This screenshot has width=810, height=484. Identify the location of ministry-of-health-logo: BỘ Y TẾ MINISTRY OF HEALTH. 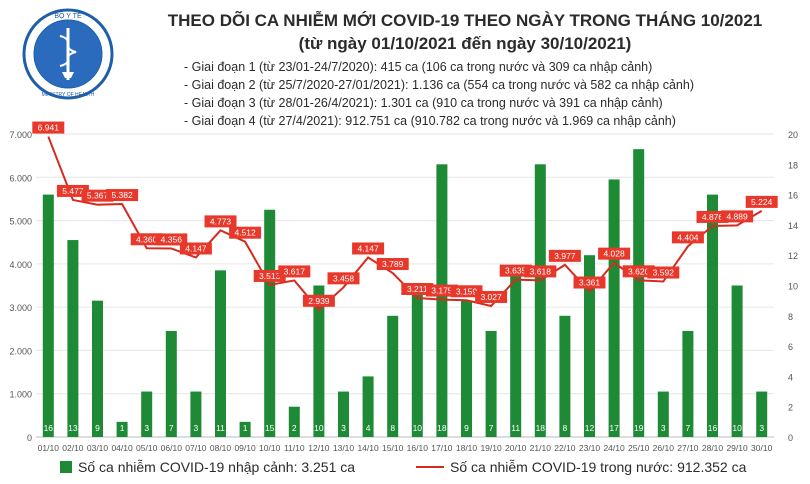
(68, 54).